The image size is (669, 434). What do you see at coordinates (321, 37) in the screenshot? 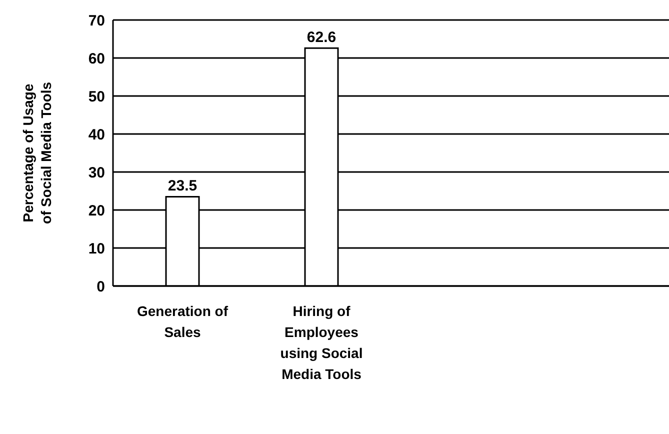
I see `data-label: 62.6` at bounding box center [321, 37].